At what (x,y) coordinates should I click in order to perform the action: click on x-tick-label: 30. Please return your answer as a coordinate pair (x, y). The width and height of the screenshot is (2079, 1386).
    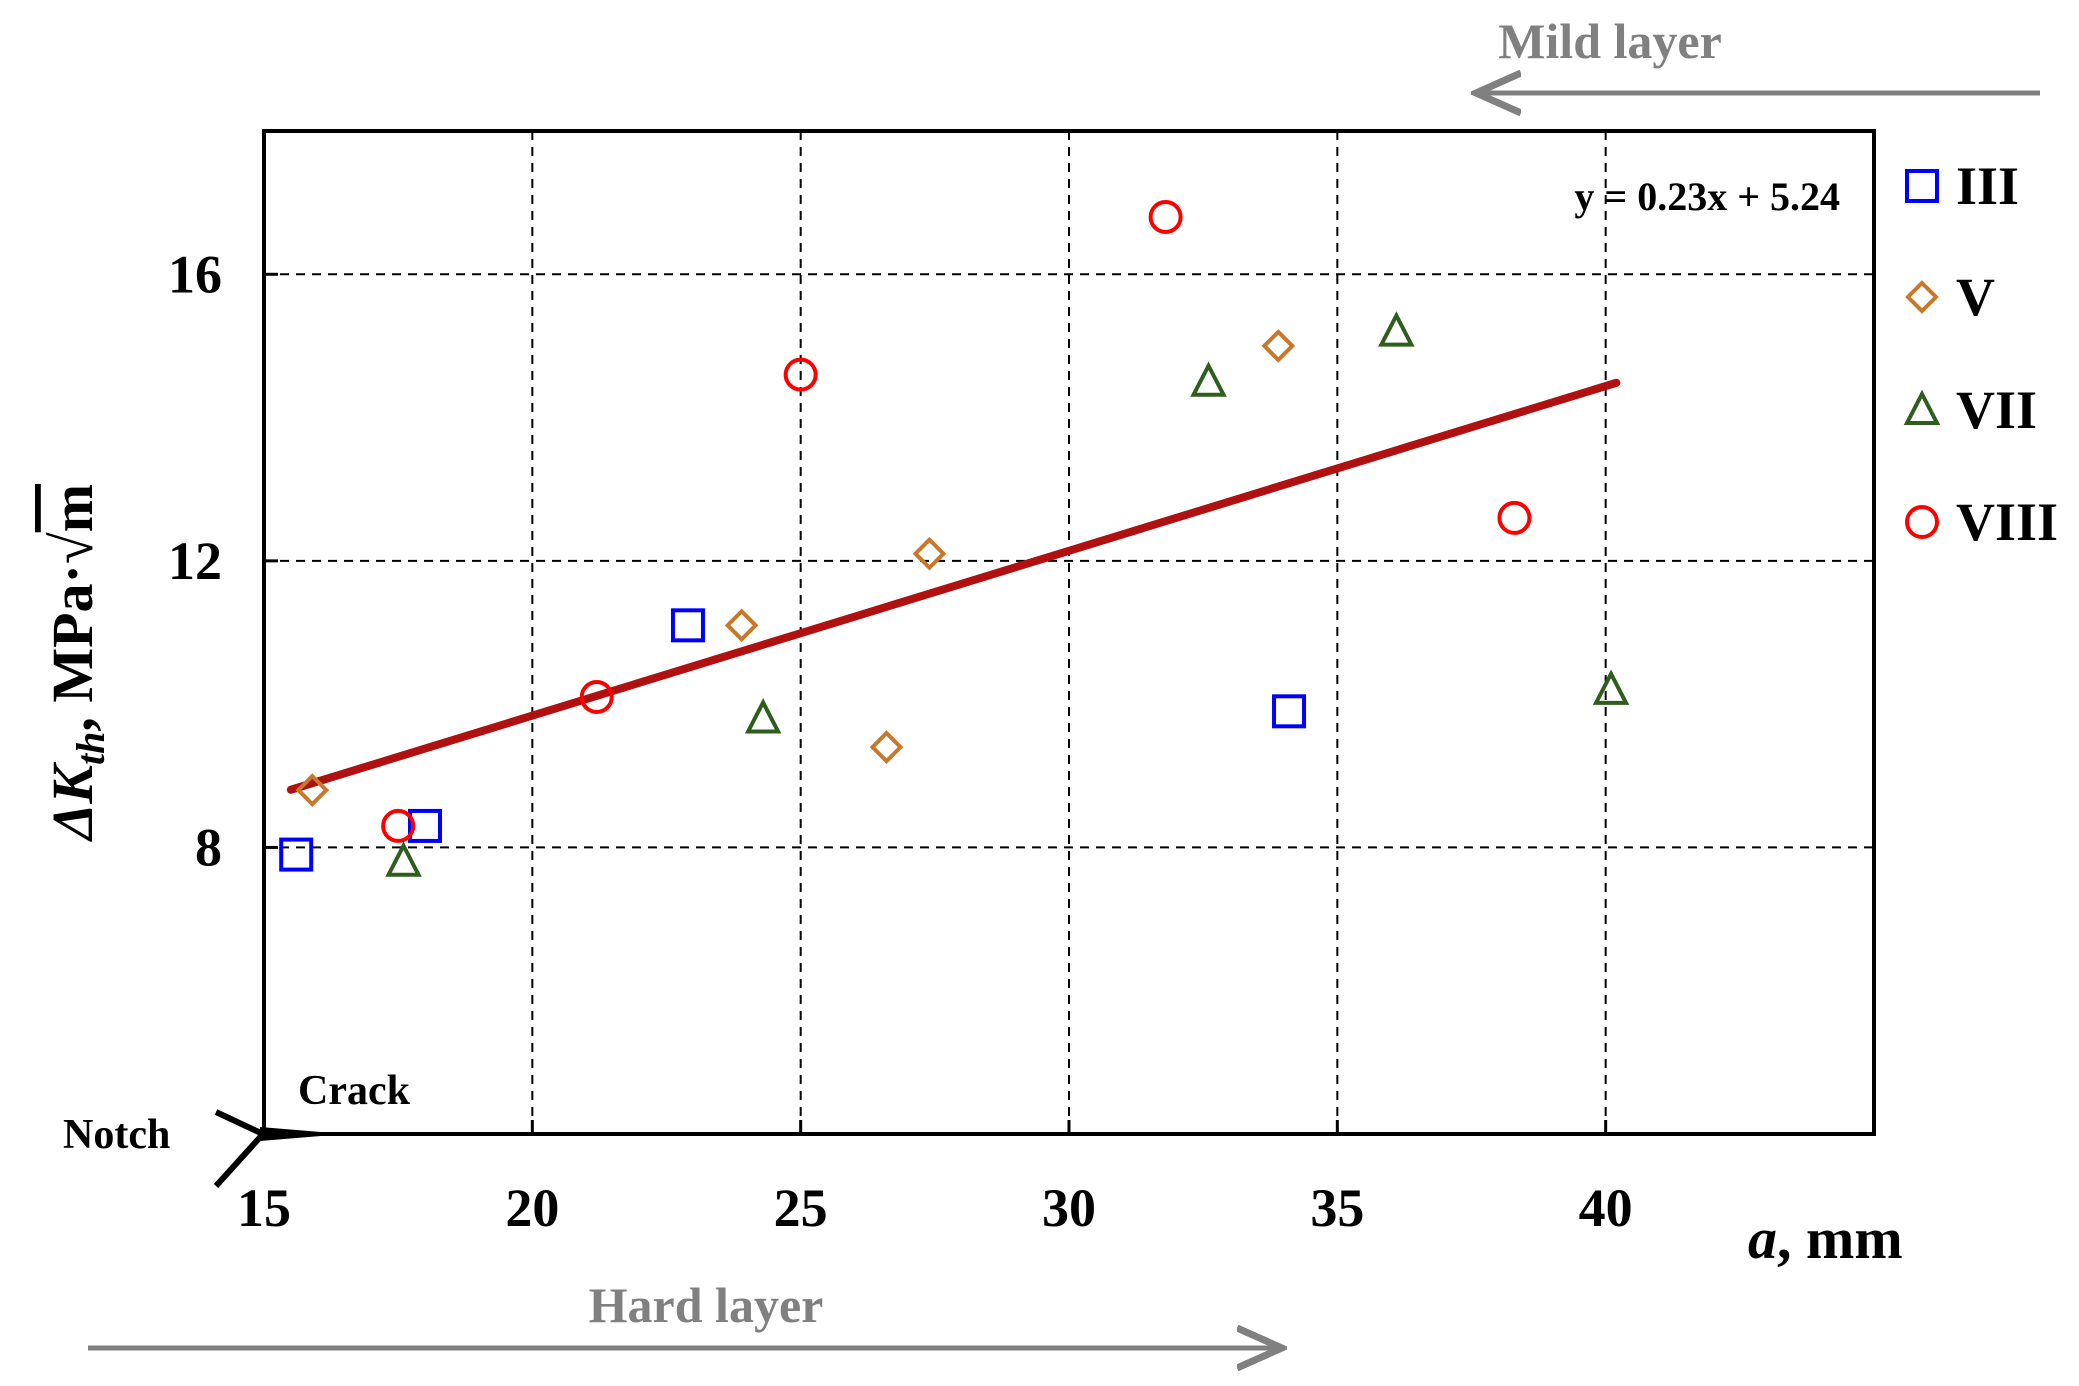
    Looking at the image, I should click on (1069, 1208).